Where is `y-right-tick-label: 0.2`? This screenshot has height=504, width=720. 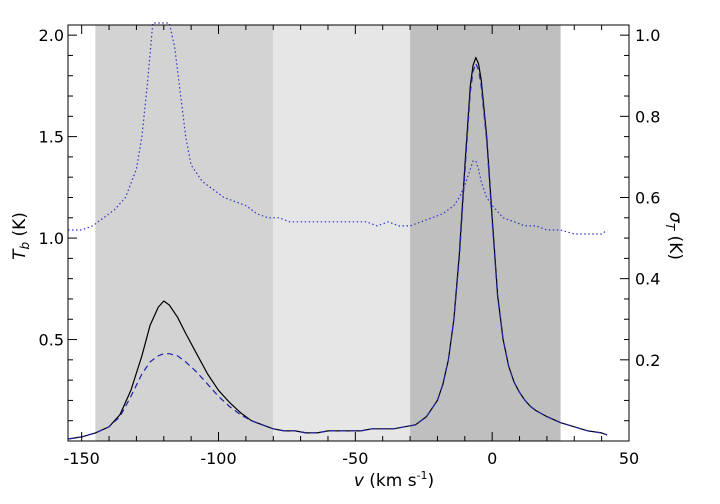
y-right-tick-label: 0.2 is located at coordinates (647, 360).